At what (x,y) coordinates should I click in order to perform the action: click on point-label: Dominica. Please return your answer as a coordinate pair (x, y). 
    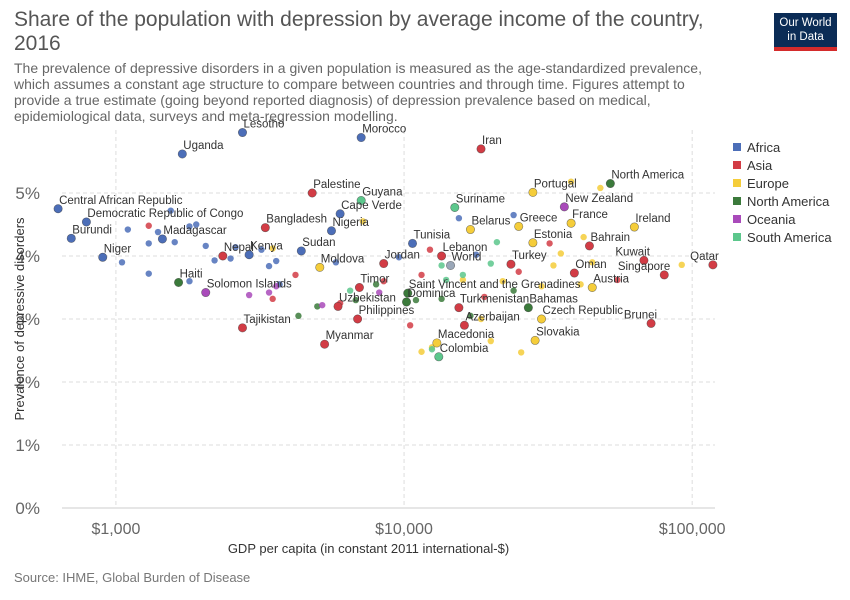
    Looking at the image, I should click on (432, 294).